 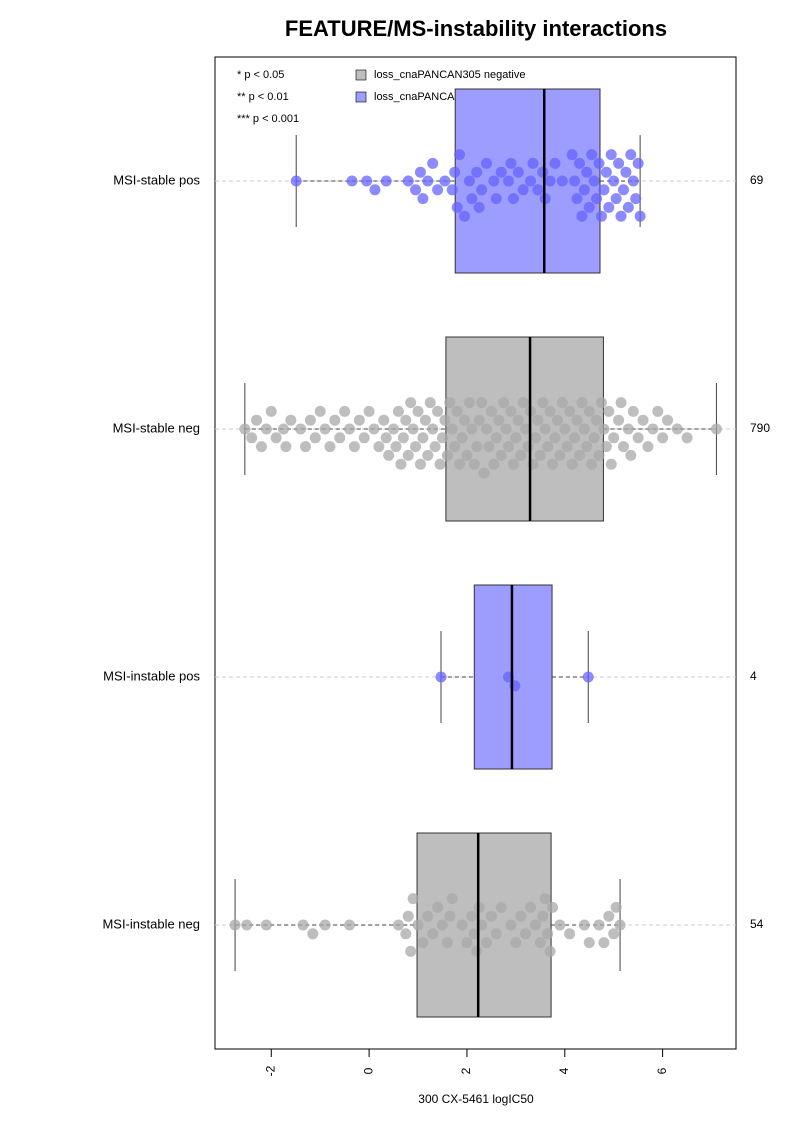 I want to click on category-label: MSI-instable pos, so click(x=151, y=675).